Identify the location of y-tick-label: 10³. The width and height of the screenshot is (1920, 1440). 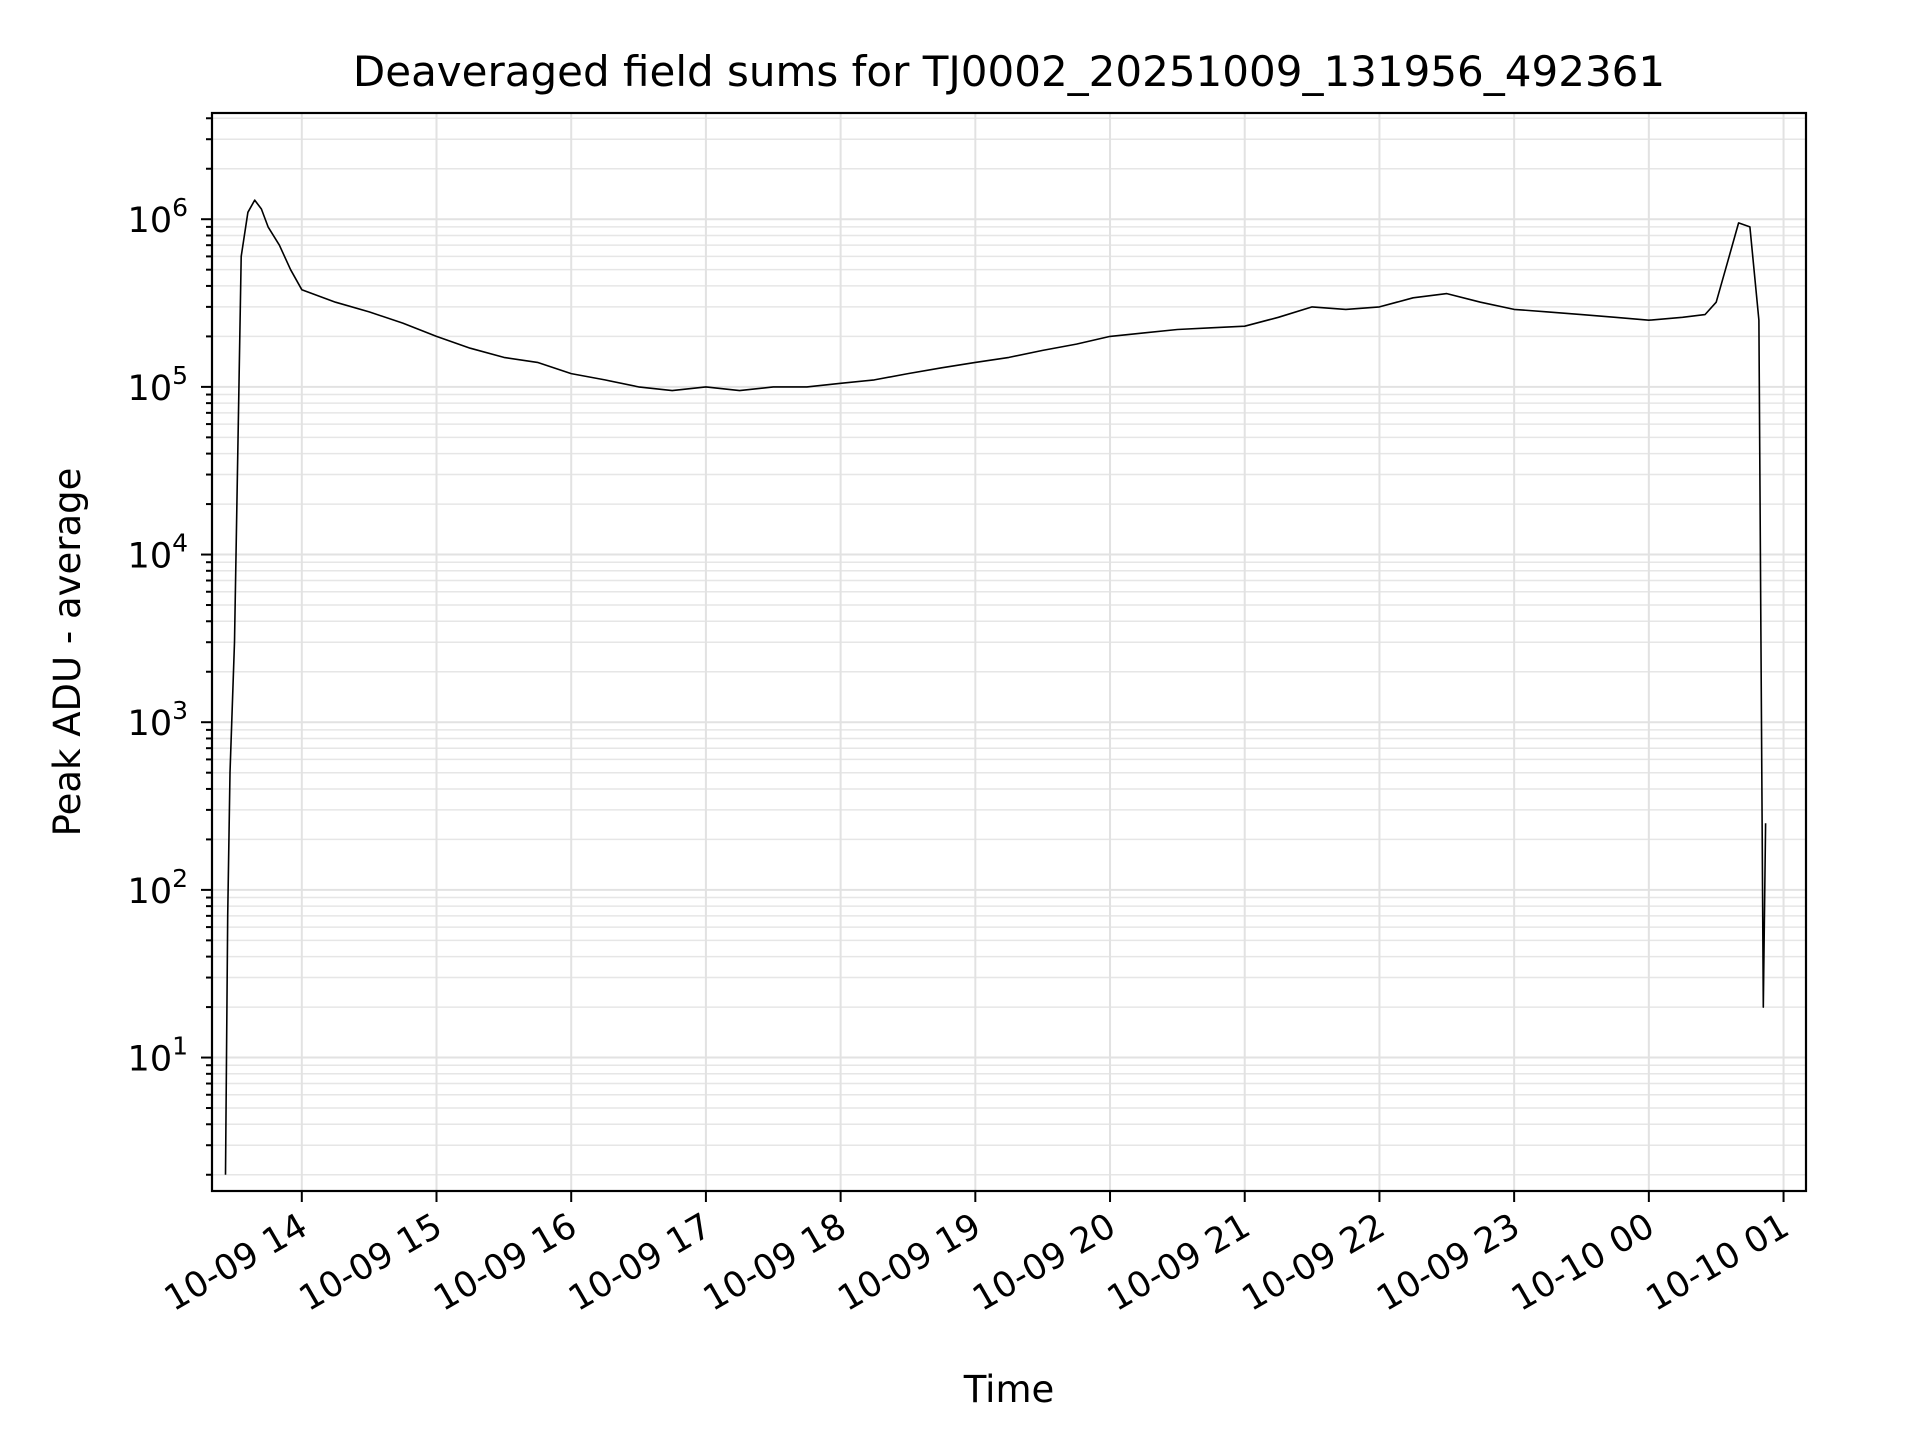
(158, 720).